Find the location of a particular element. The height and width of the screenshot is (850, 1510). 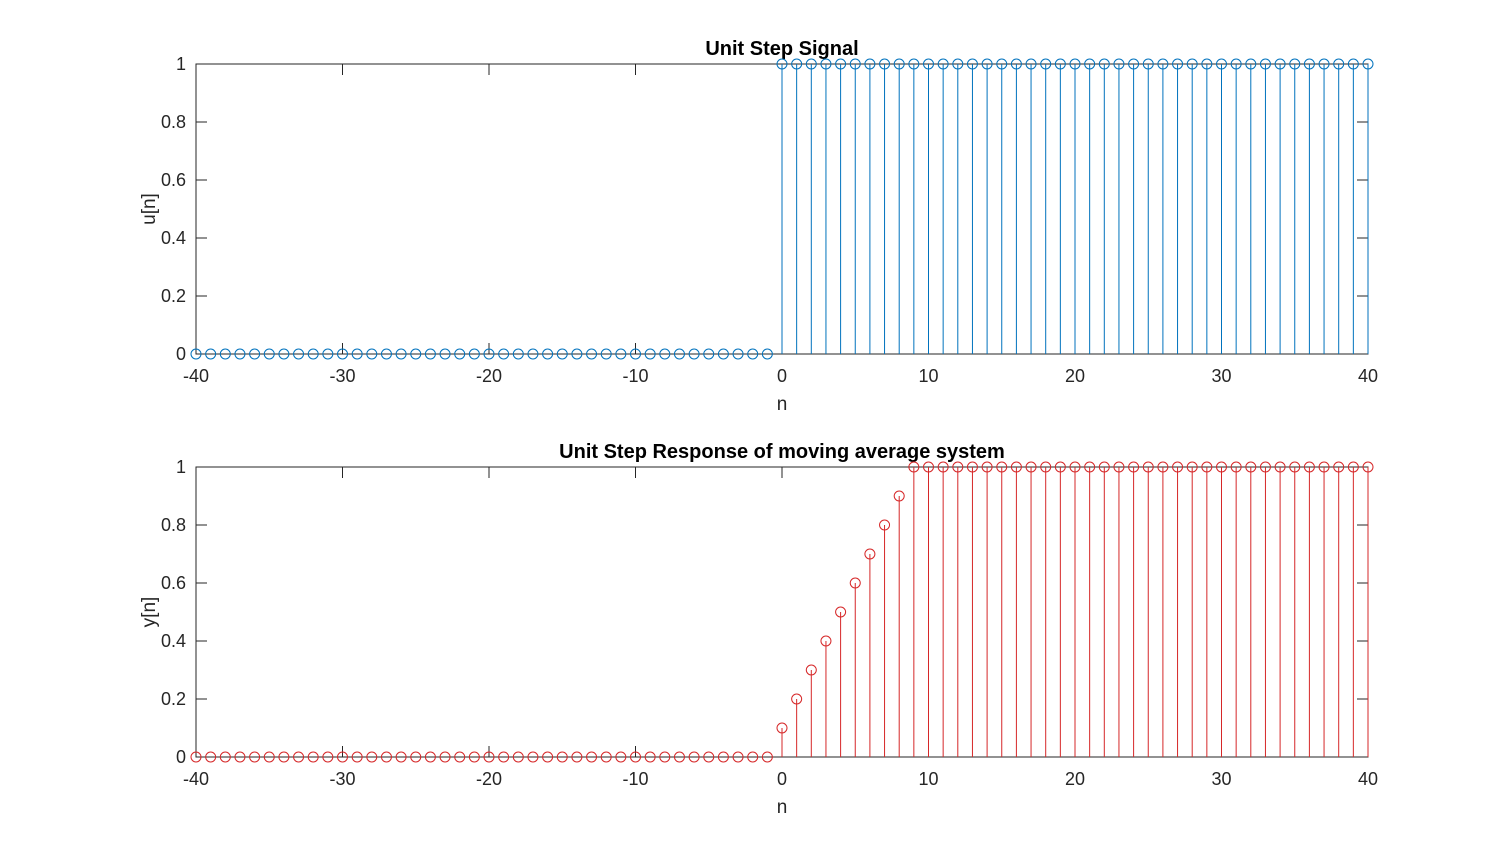

y-tick-label: 1 is located at coordinates (181, 64).